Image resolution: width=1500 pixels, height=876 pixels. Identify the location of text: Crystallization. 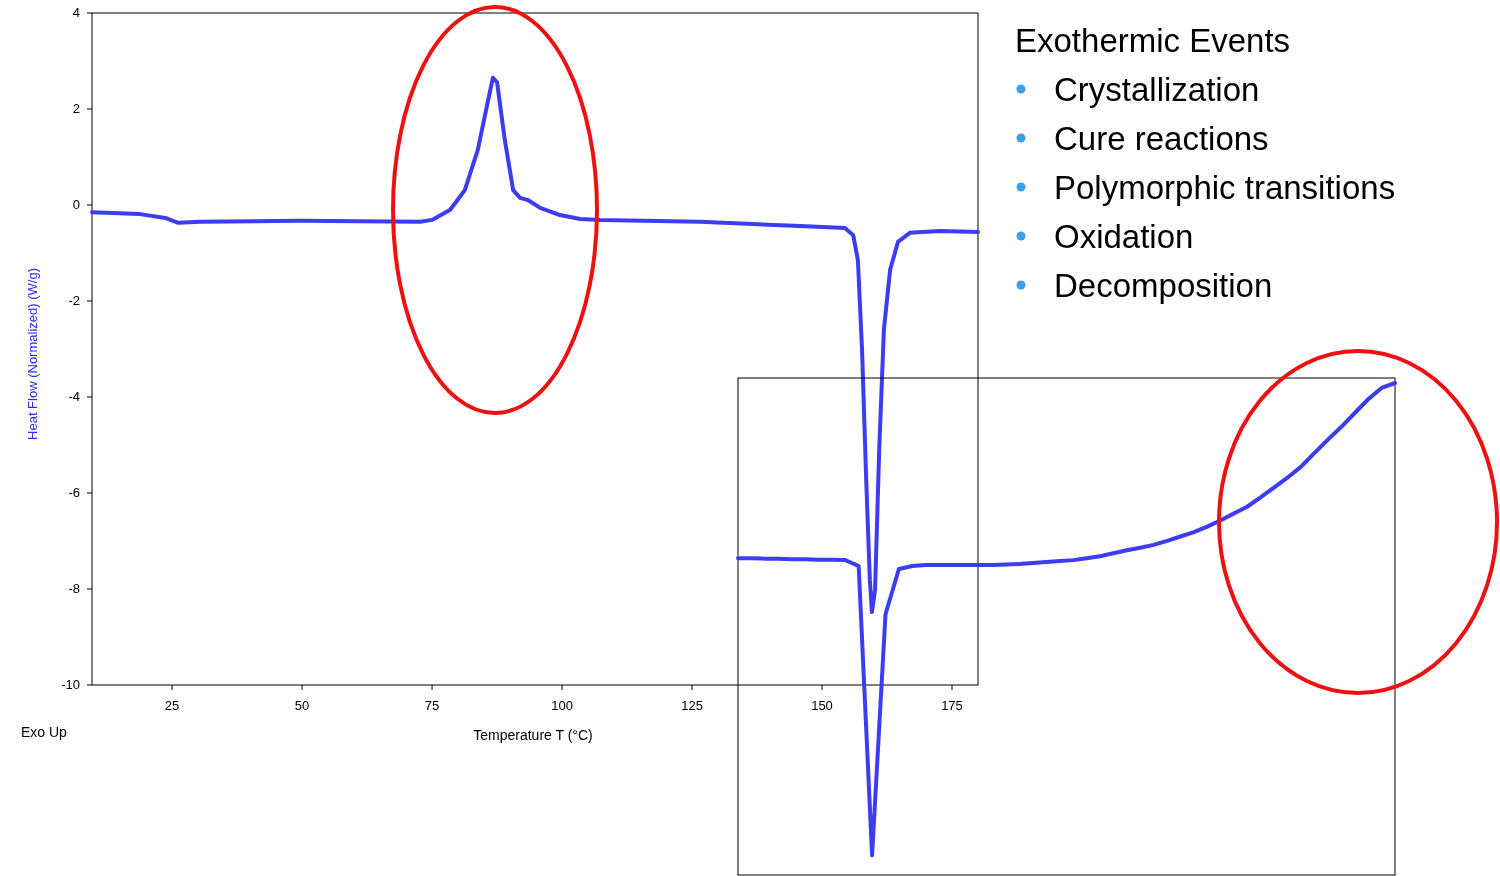
(1157, 89).